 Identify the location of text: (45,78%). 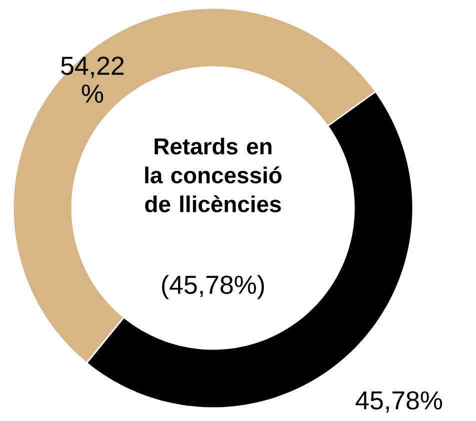
(213, 287).